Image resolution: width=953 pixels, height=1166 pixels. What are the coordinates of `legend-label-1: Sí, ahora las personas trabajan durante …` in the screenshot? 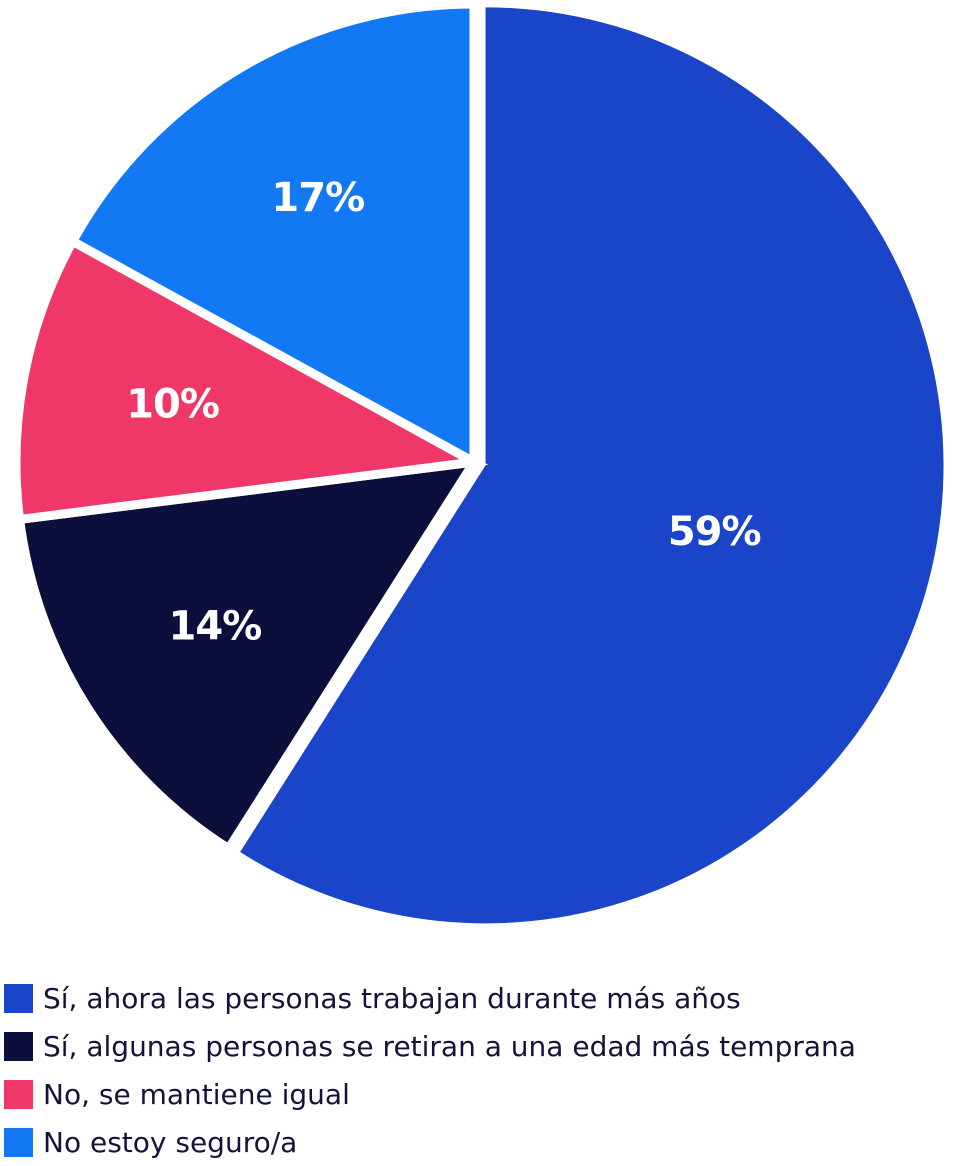 It's located at (392, 998).